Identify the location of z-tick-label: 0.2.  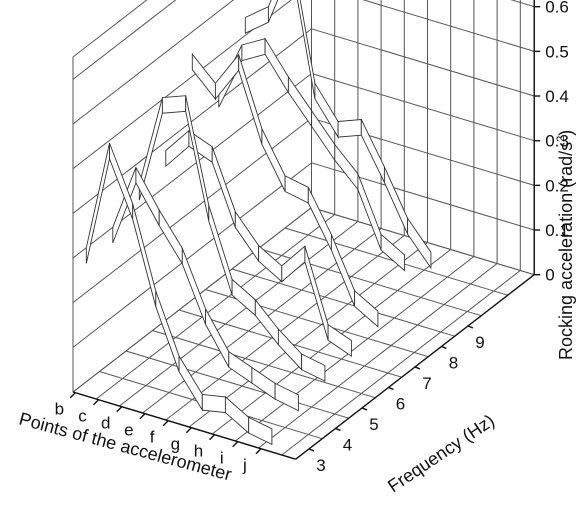
(557, 185).